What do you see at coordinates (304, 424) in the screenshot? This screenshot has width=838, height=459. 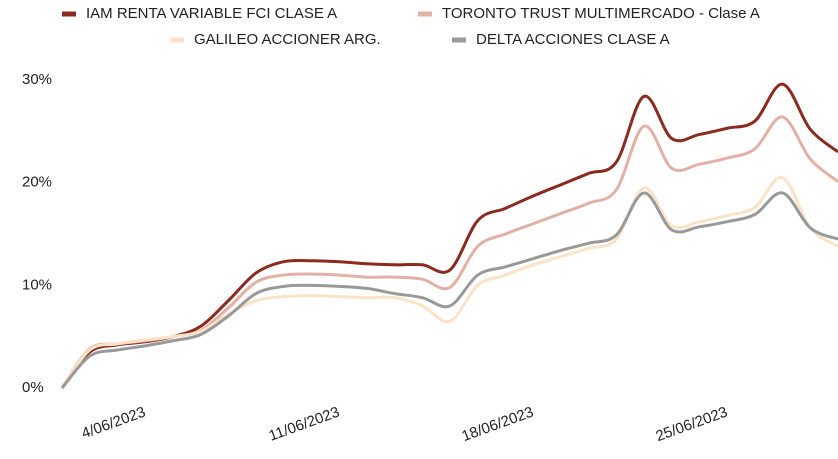 I see `x-tick-label: 11/06/2023` at bounding box center [304, 424].